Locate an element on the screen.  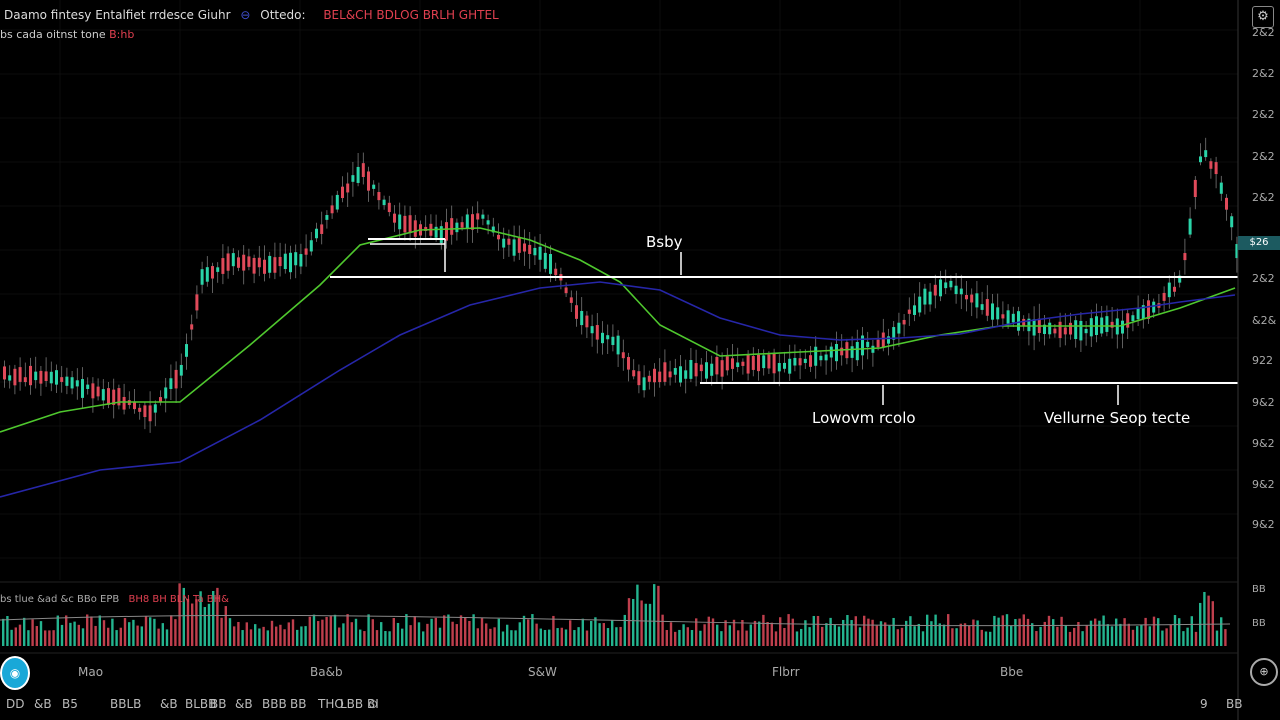
indicator-value: B:hb is located at coordinates (122, 34).